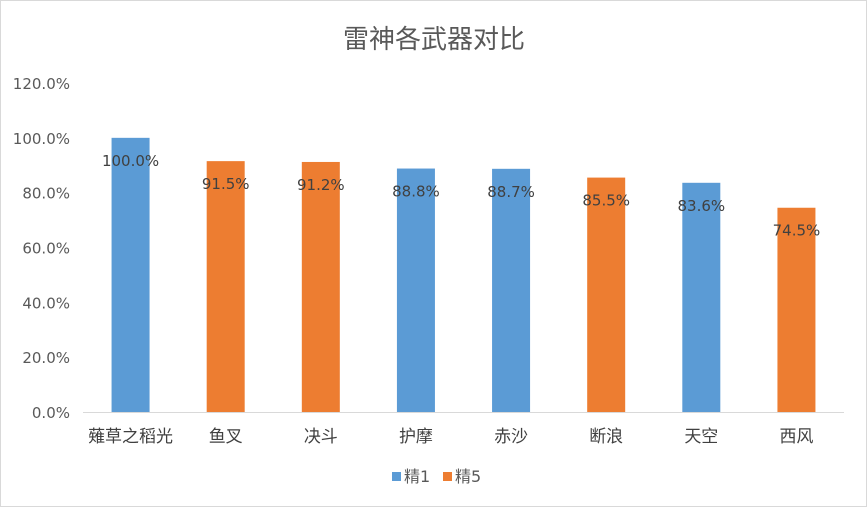  What do you see at coordinates (434, 40) in the screenshot?
I see `chart-title: 雷神各武器对比` at bounding box center [434, 40].